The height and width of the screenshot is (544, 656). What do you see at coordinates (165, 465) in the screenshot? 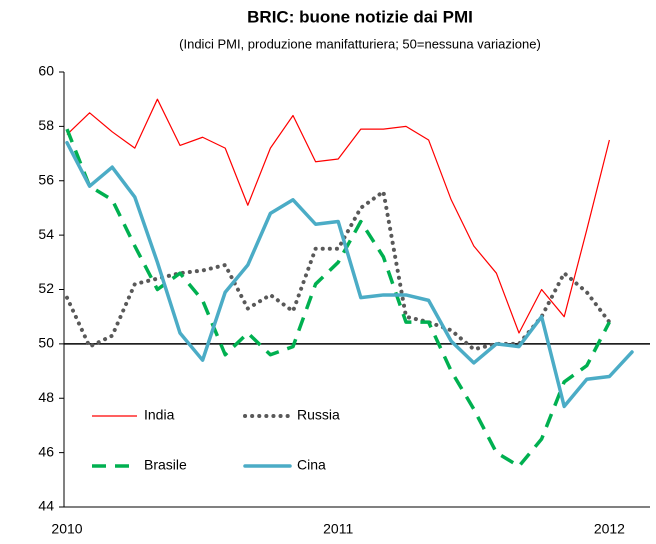
I see `legend-label: Brasile` at bounding box center [165, 465].